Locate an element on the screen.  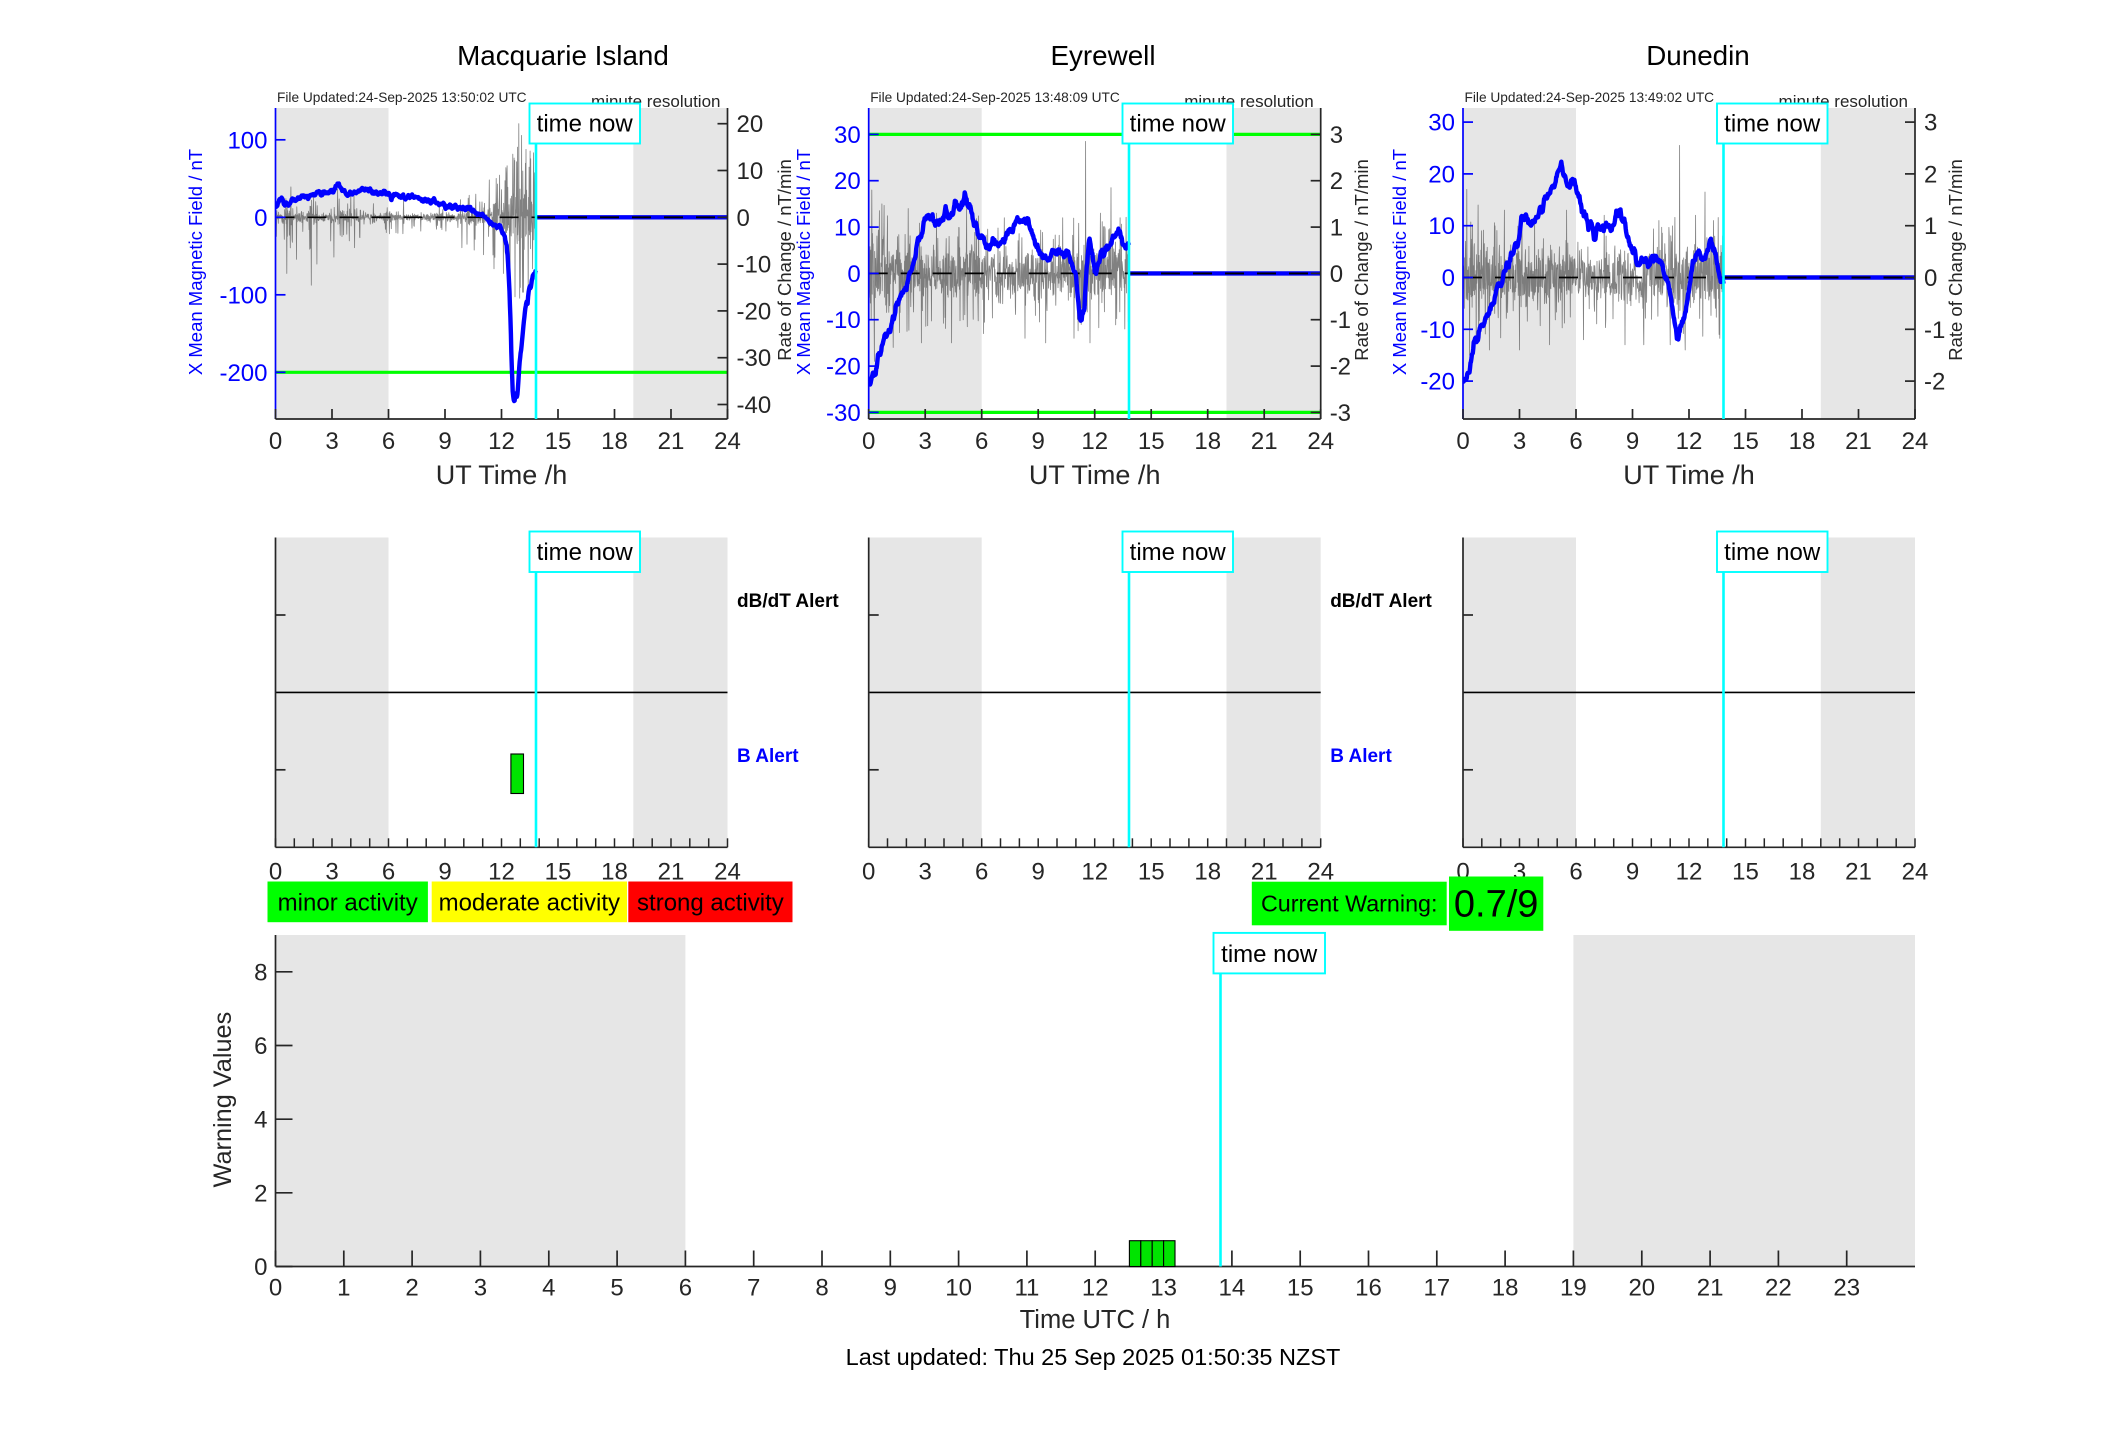
svg-text: 7 is located at coordinates (753, 1288).